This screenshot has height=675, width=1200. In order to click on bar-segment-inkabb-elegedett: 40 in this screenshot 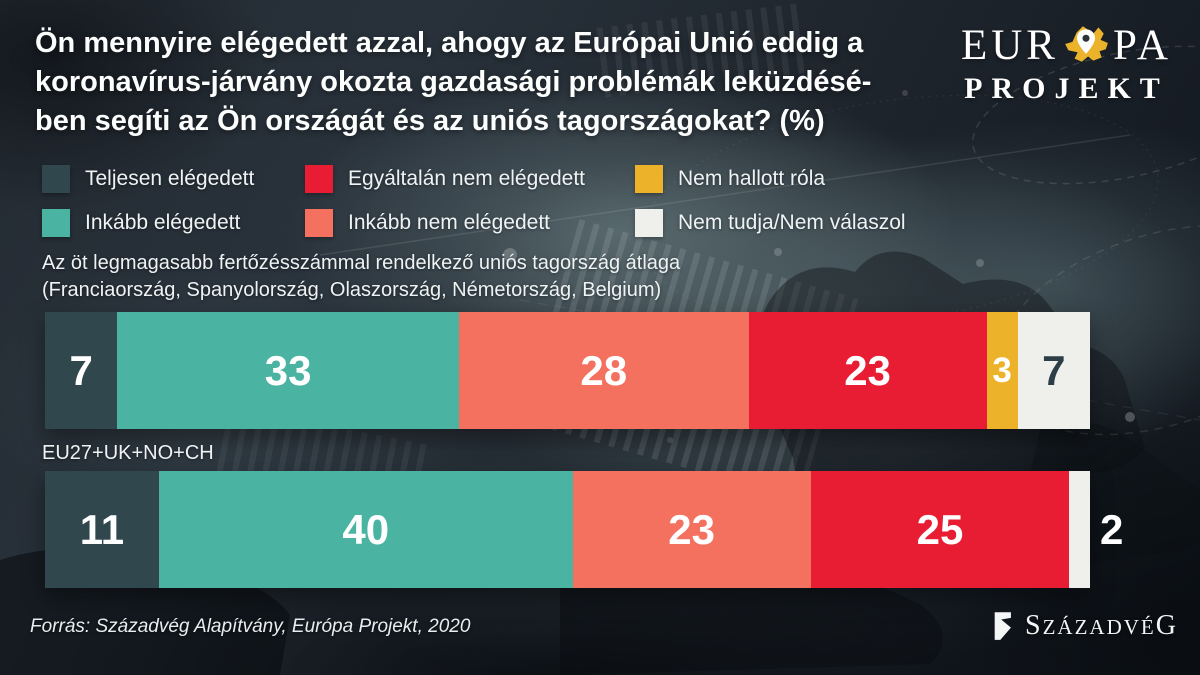, I will do `click(365, 529)`.